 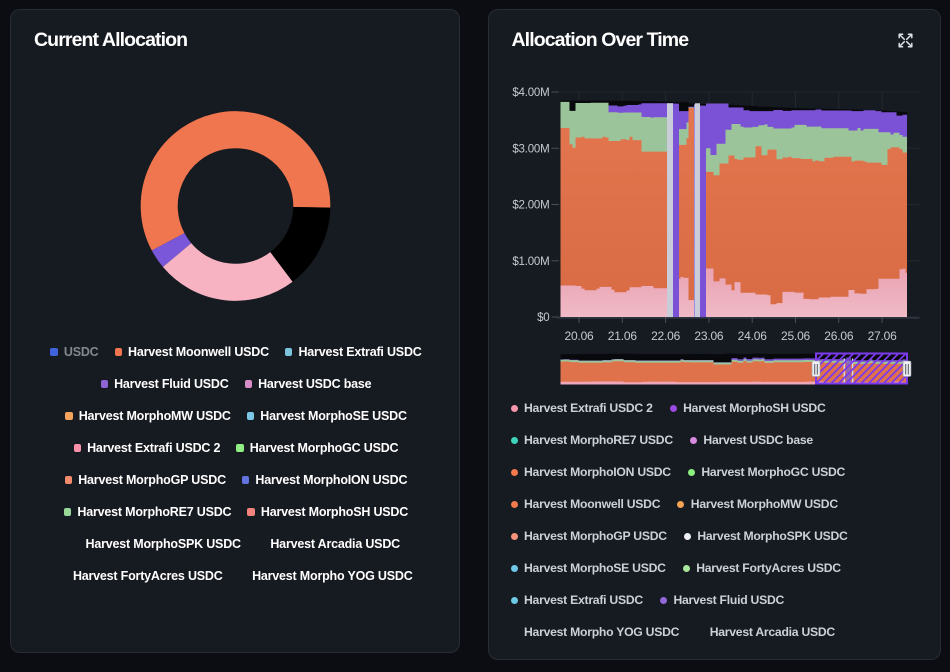 I want to click on svg-text: $1.00M, so click(x=530, y=262).